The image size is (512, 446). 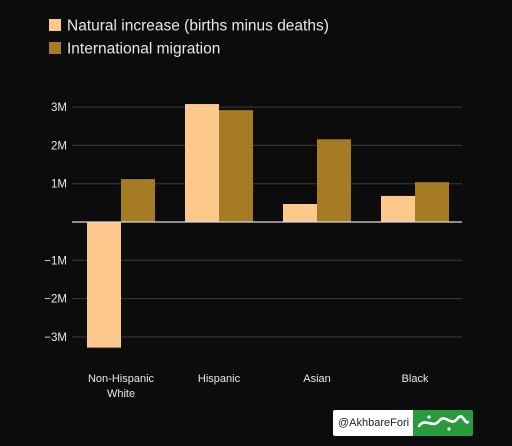 What do you see at coordinates (415, 379) in the screenshot?
I see `category-label-3-0: Black` at bounding box center [415, 379].